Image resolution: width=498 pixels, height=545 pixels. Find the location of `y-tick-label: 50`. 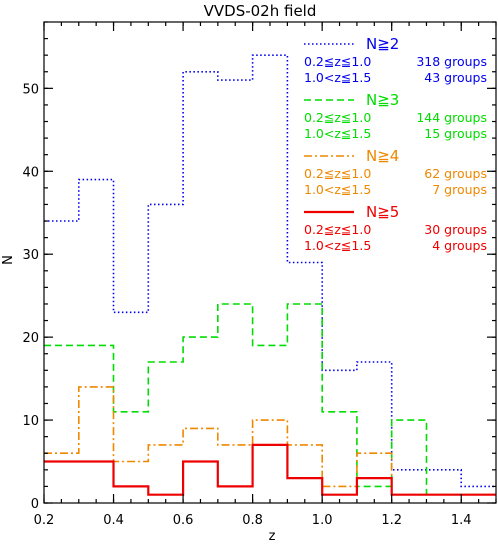

y-tick-label: 50 is located at coordinates (30, 89).